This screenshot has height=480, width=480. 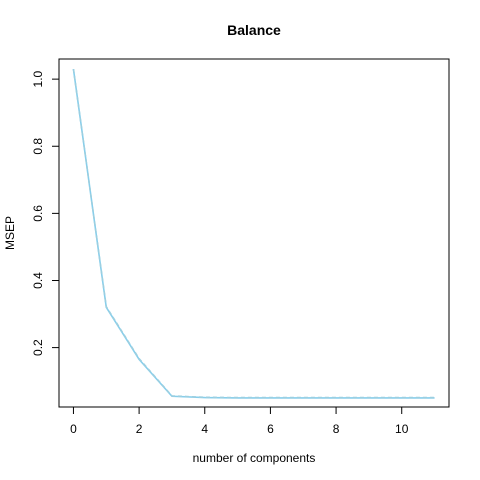 What do you see at coordinates (38, 213) in the screenshot?
I see `y-tick-label: 0.6` at bounding box center [38, 213].